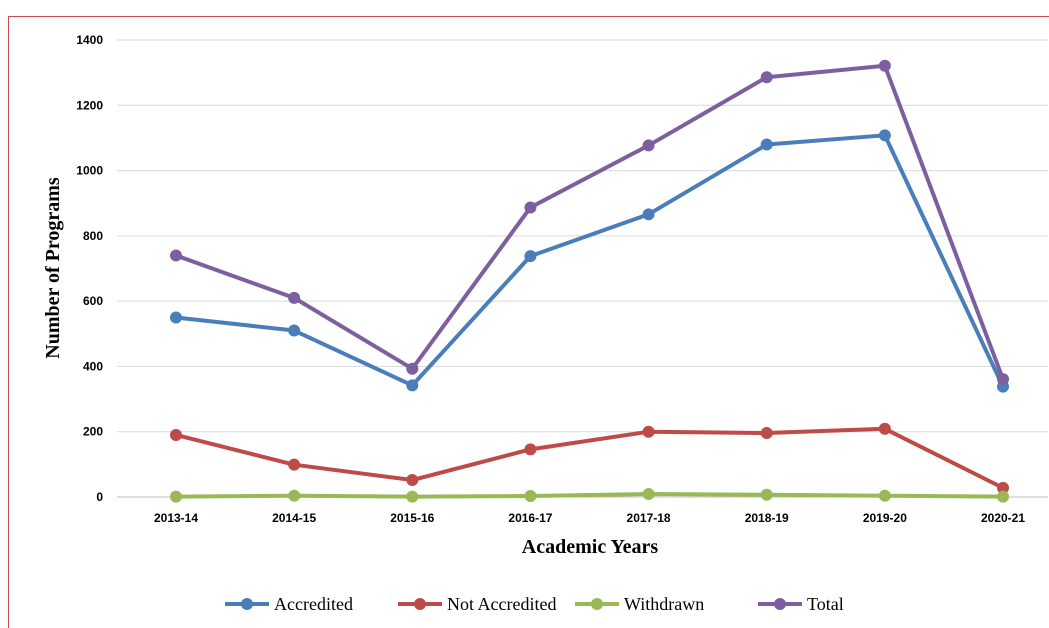  Describe the element at coordinates (53, 268) in the screenshot. I see `y-axis-title: Number of Programs` at that location.